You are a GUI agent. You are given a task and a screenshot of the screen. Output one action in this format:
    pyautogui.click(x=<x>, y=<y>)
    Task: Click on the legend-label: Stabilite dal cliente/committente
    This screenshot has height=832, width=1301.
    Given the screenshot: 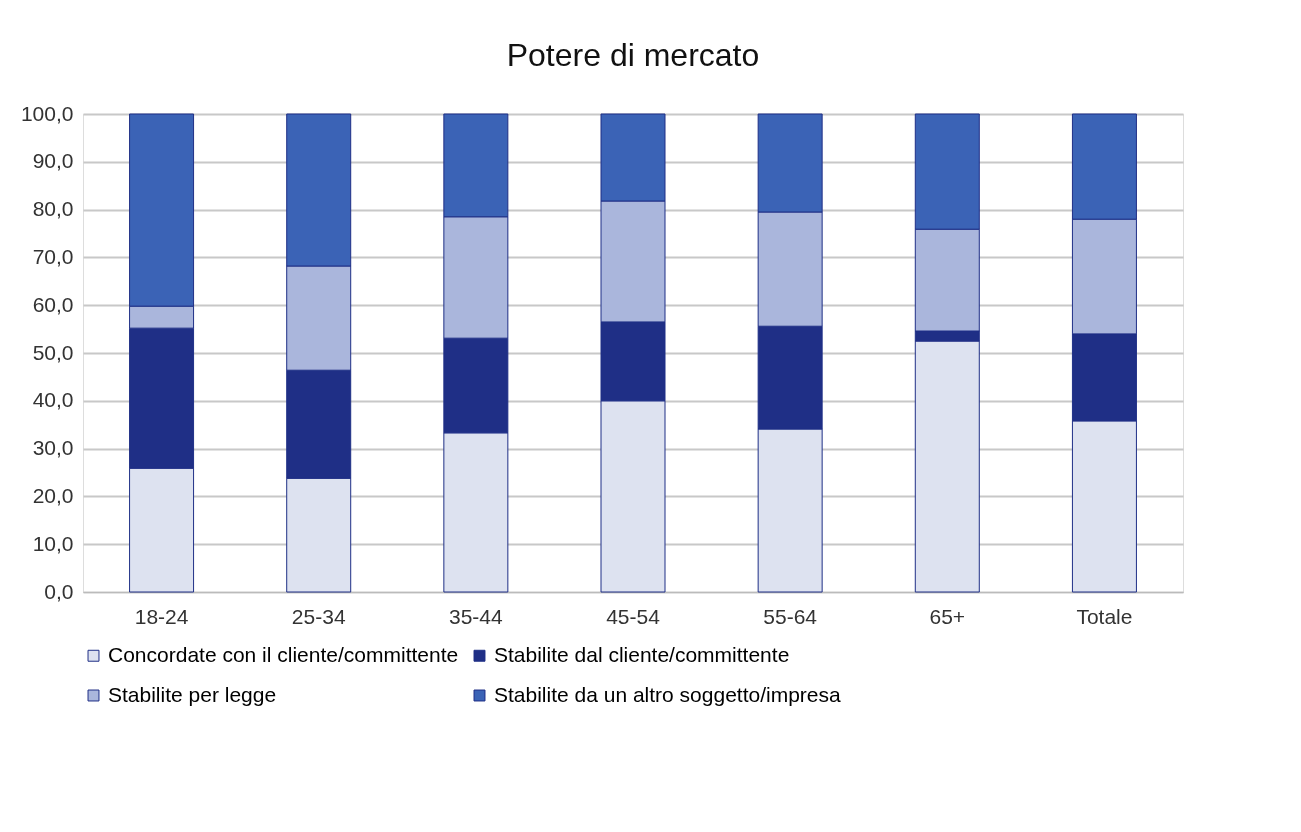 What is the action you would take?
    pyautogui.click(x=642, y=654)
    